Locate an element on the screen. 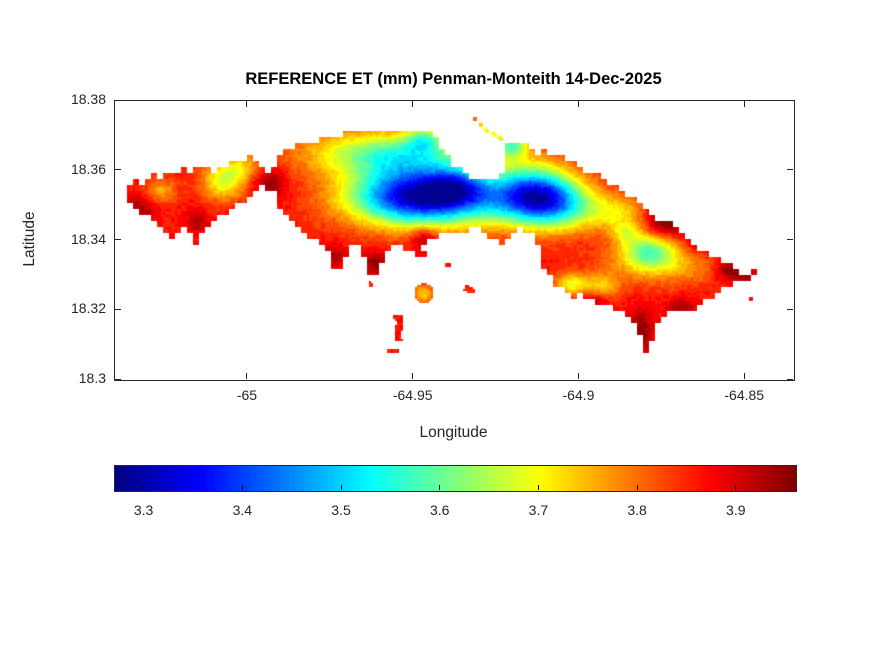  colorbar-tick-label: 3.7 is located at coordinates (538, 510).